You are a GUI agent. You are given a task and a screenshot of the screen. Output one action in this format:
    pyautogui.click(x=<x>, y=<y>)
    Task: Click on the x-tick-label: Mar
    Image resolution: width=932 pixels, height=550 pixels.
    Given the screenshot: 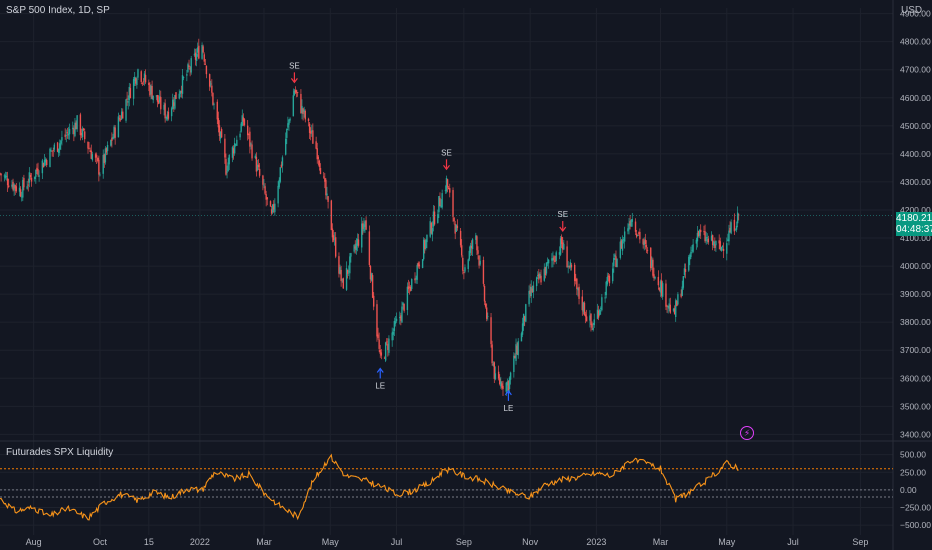 What is the action you would take?
    pyautogui.click(x=264, y=542)
    